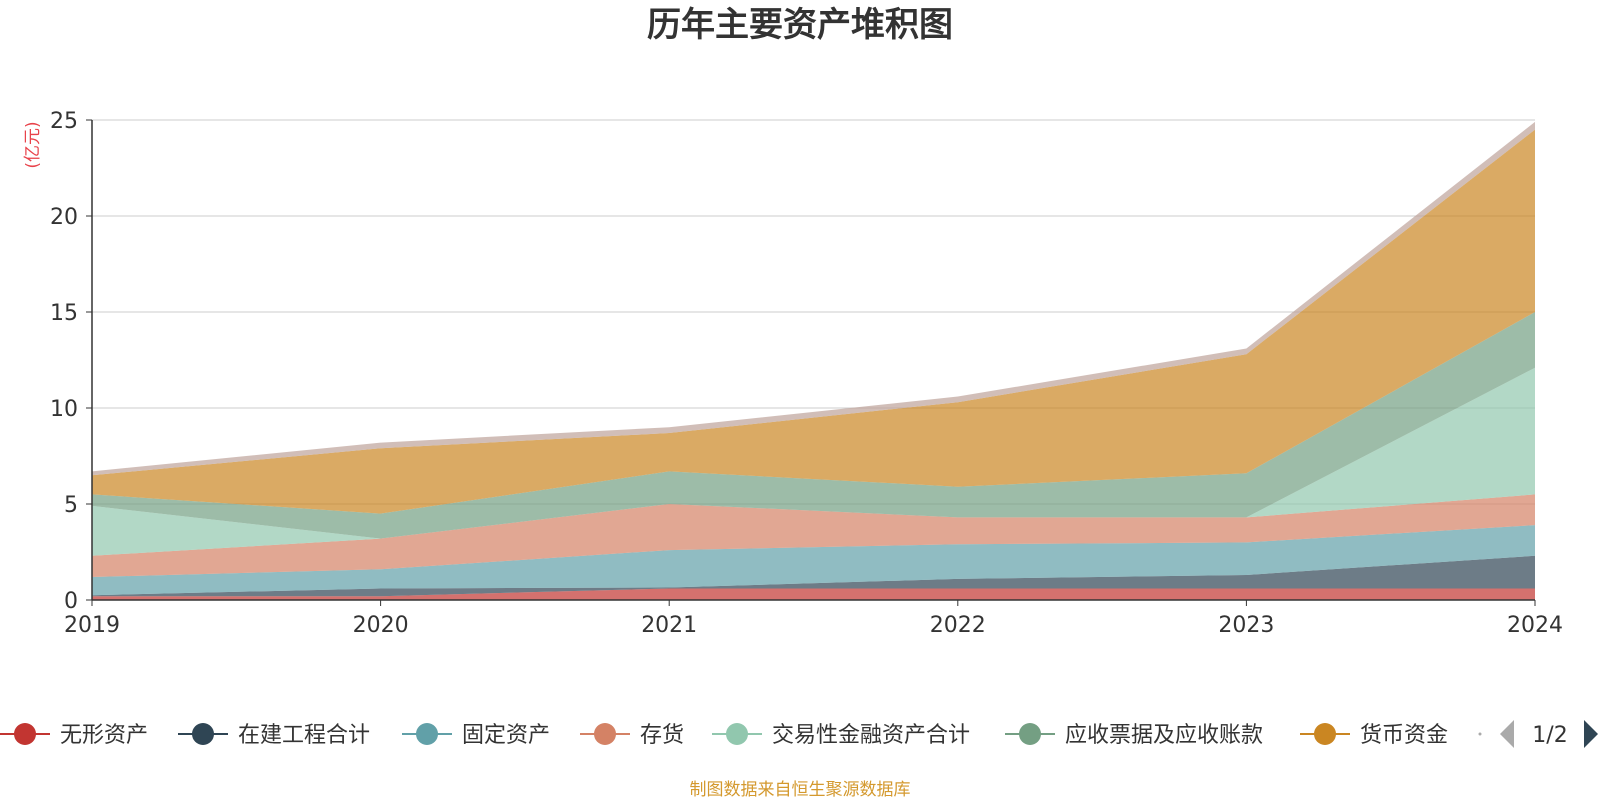 This screenshot has width=1600, height=800. I want to click on legend-label: 无形资产, so click(104, 735).